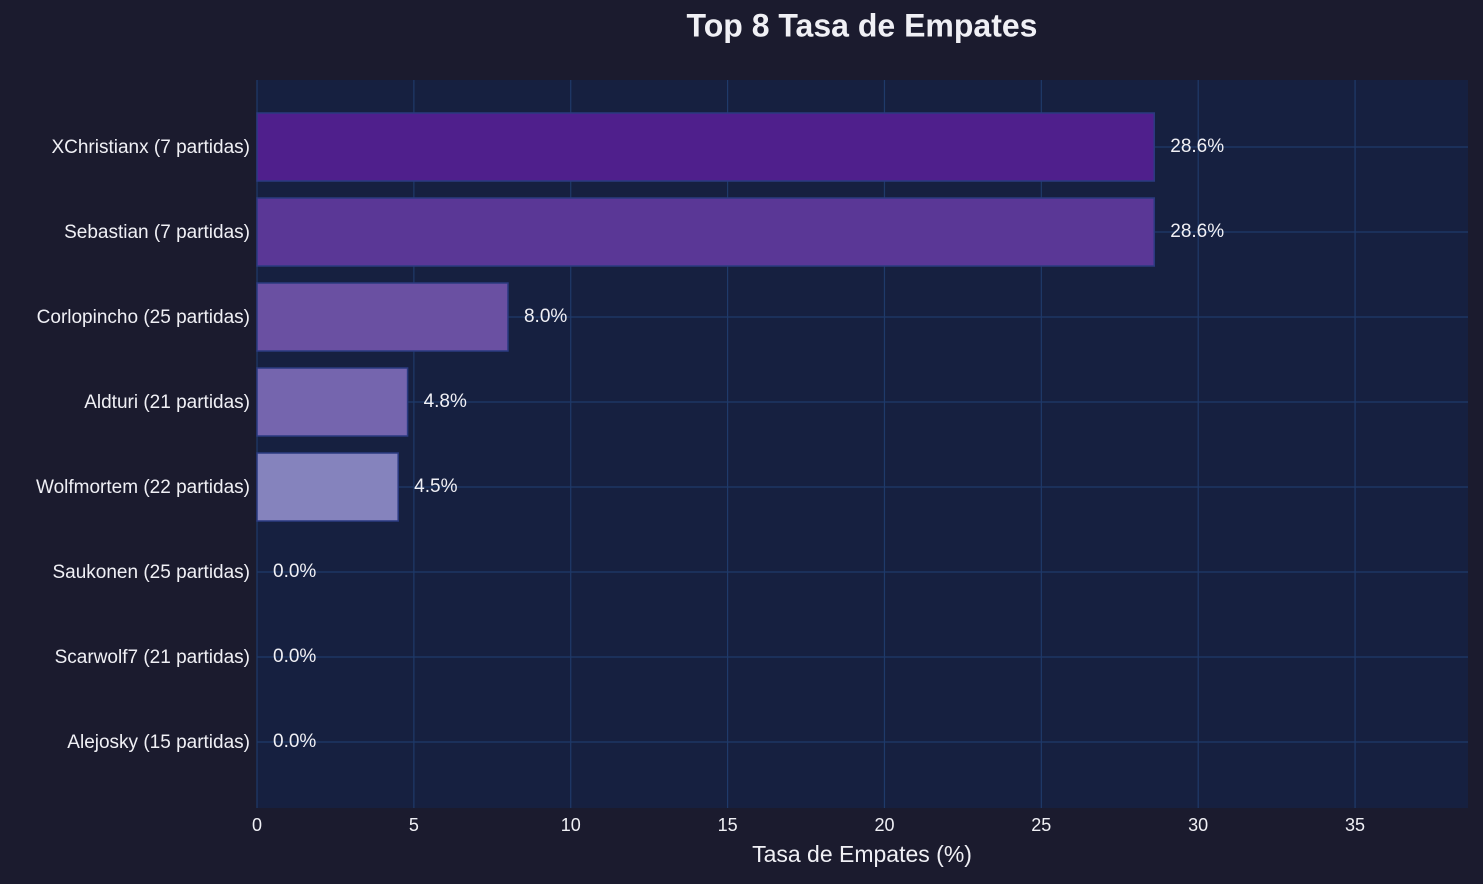 Image resolution: width=1483 pixels, height=884 pixels. I want to click on x-tick-label: 0, so click(257, 825).